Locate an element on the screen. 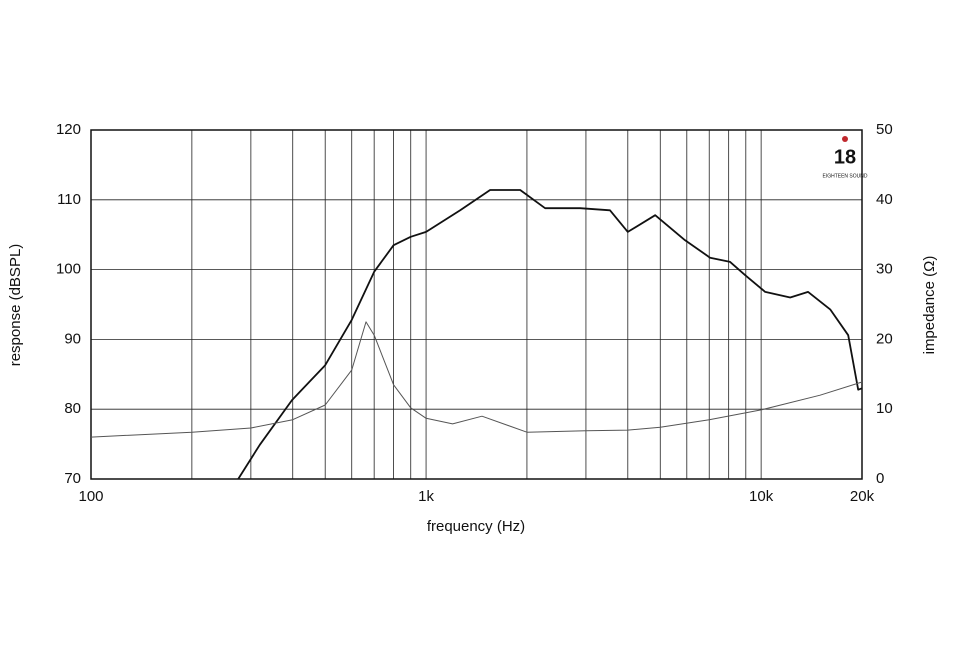 The height and width of the screenshot is (647, 970). y-tick-label: 70 is located at coordinates (72, 478).